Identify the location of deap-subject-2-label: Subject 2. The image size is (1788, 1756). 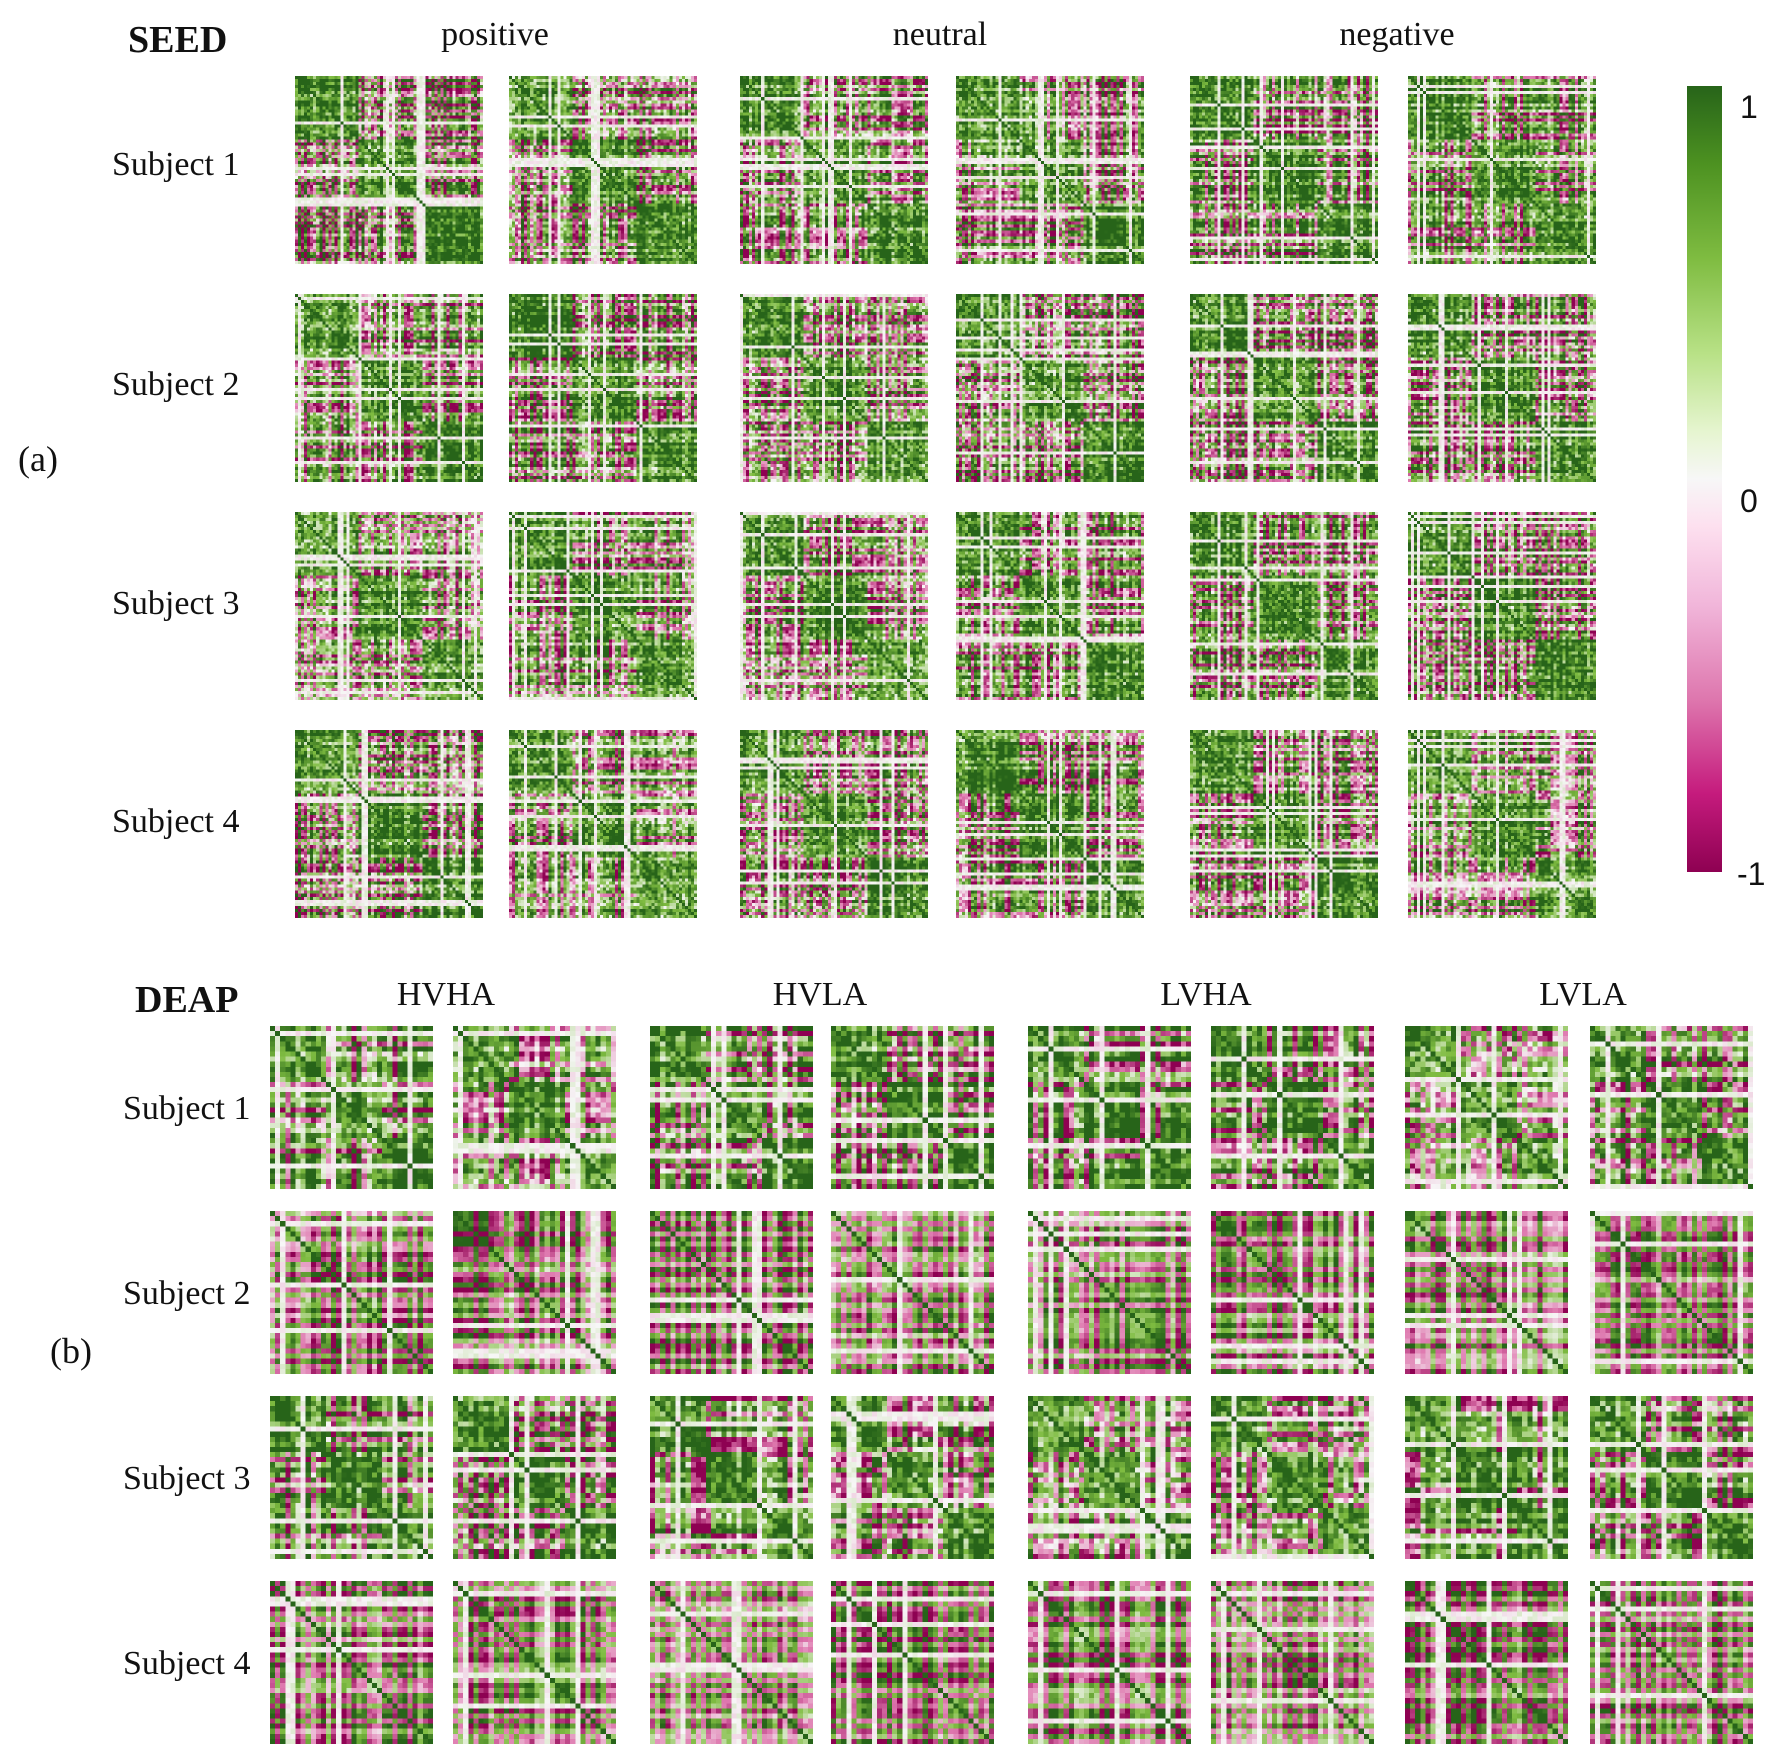
(187, 1293).